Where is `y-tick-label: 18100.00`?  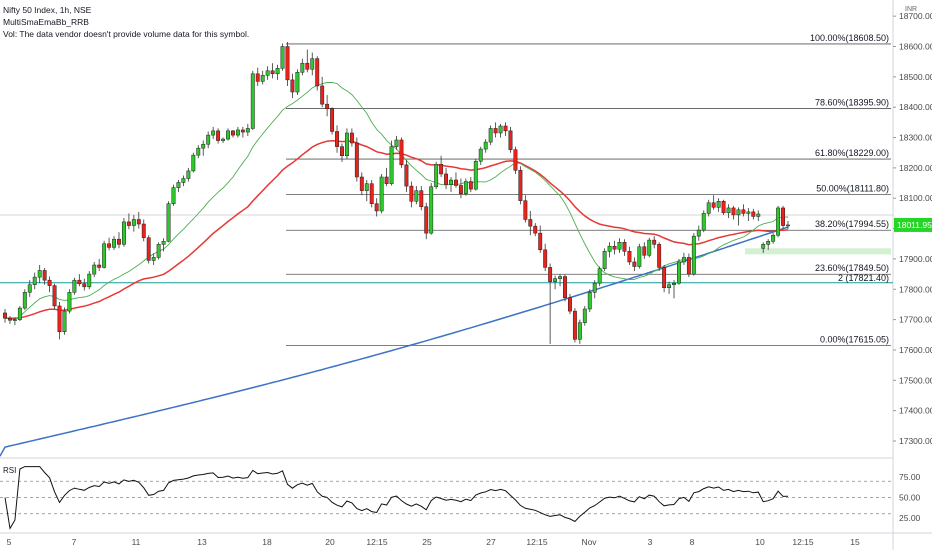
y-tick-label: 18100.00 is located at coordinates (915, 198).